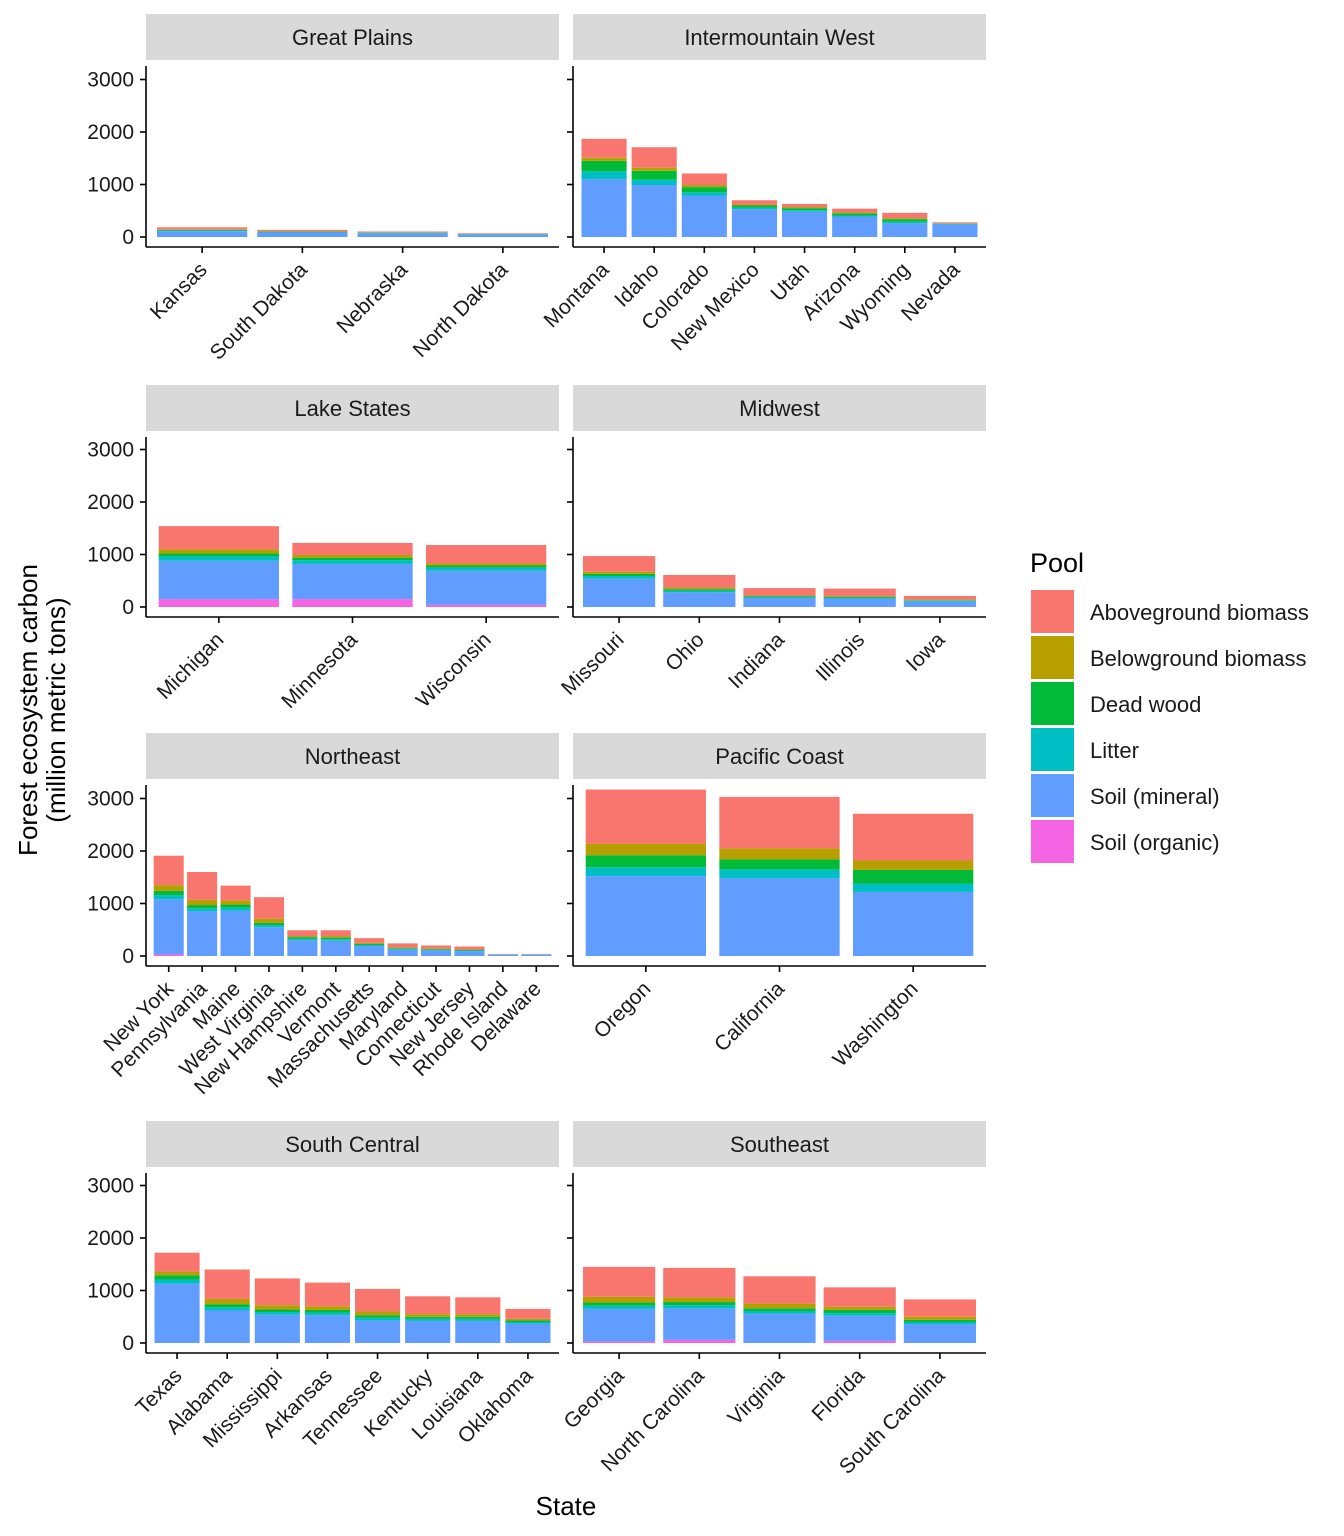  I want to click on bar-new-mexico, so click(754, 218).